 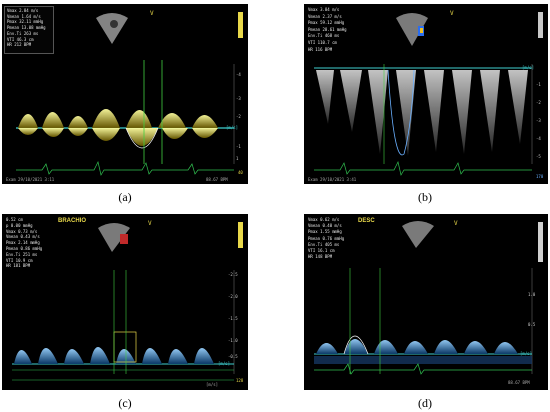 I want to click on meas-row: Pmax 59.12 mmHg, so click(x=326, y=23).